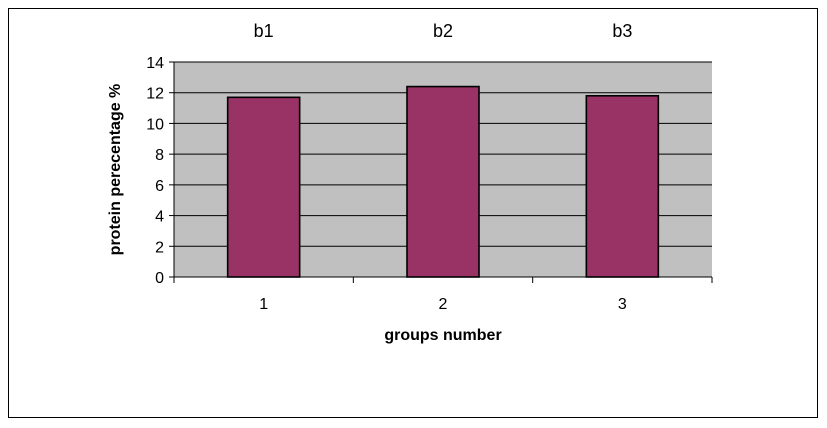 The width and height of the screenshot is (827, 428). I want to click on y-tick-label: 14, so click(155, 63).